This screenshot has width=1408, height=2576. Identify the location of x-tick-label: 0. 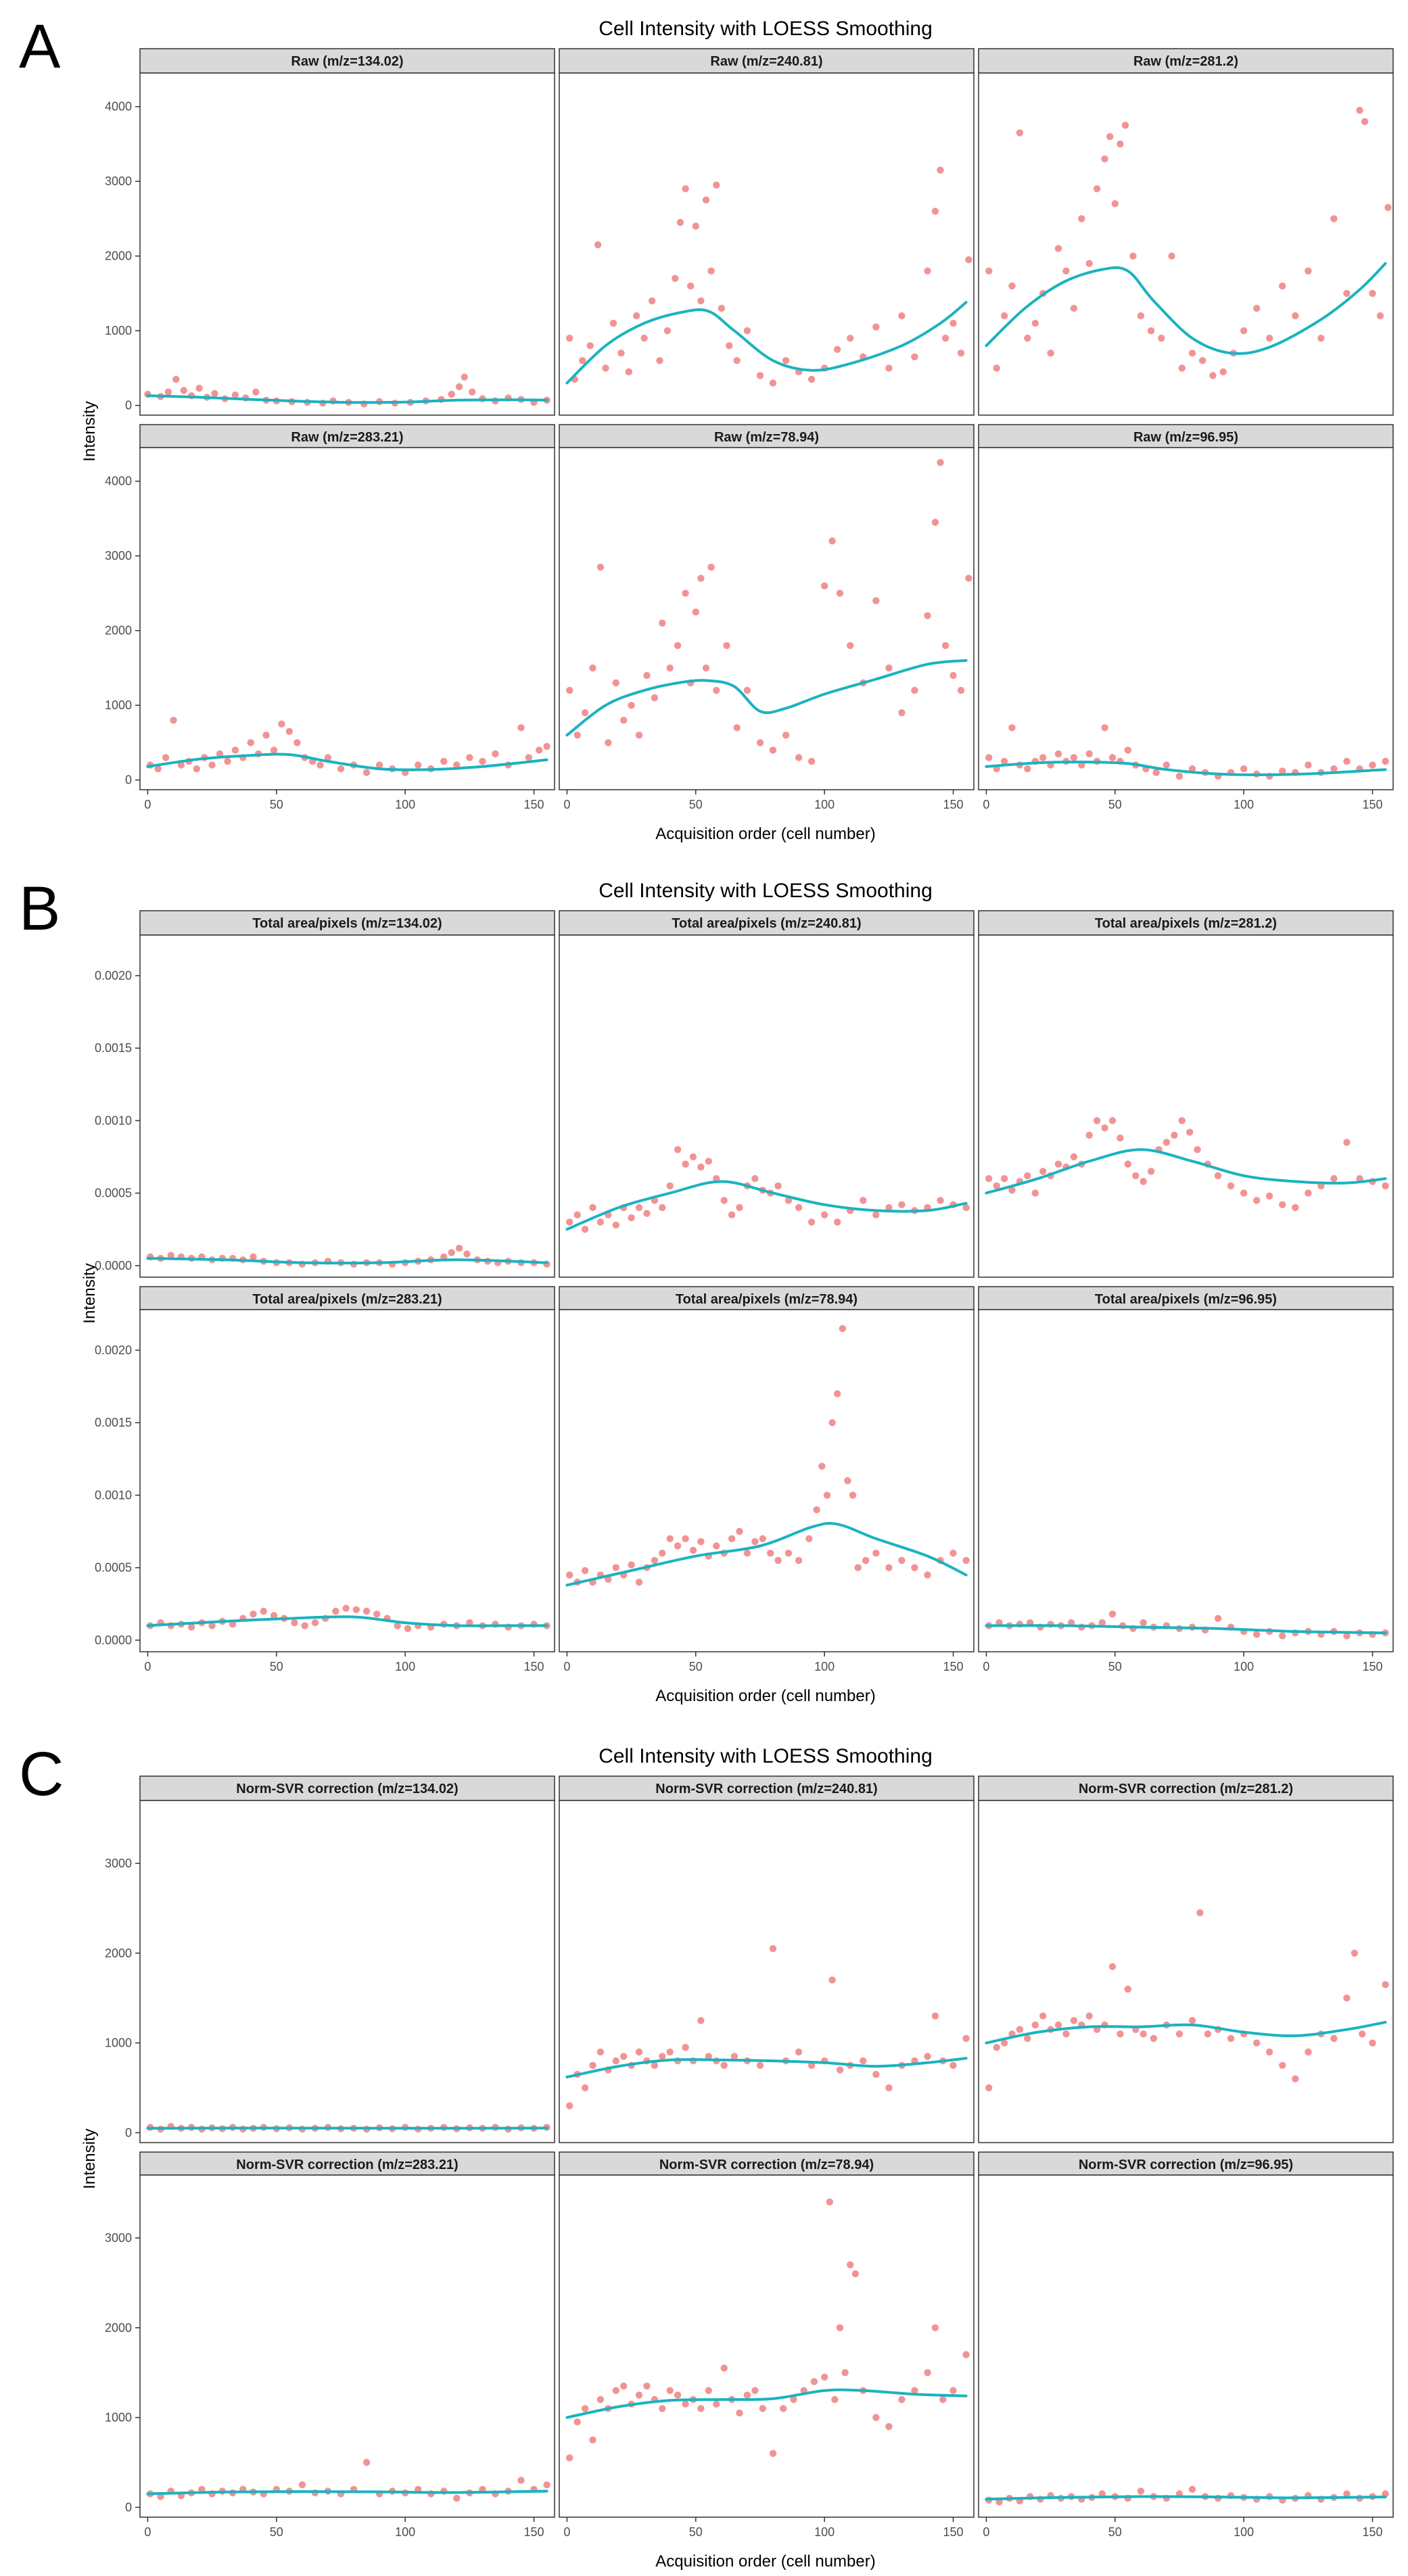
(986, 1666).